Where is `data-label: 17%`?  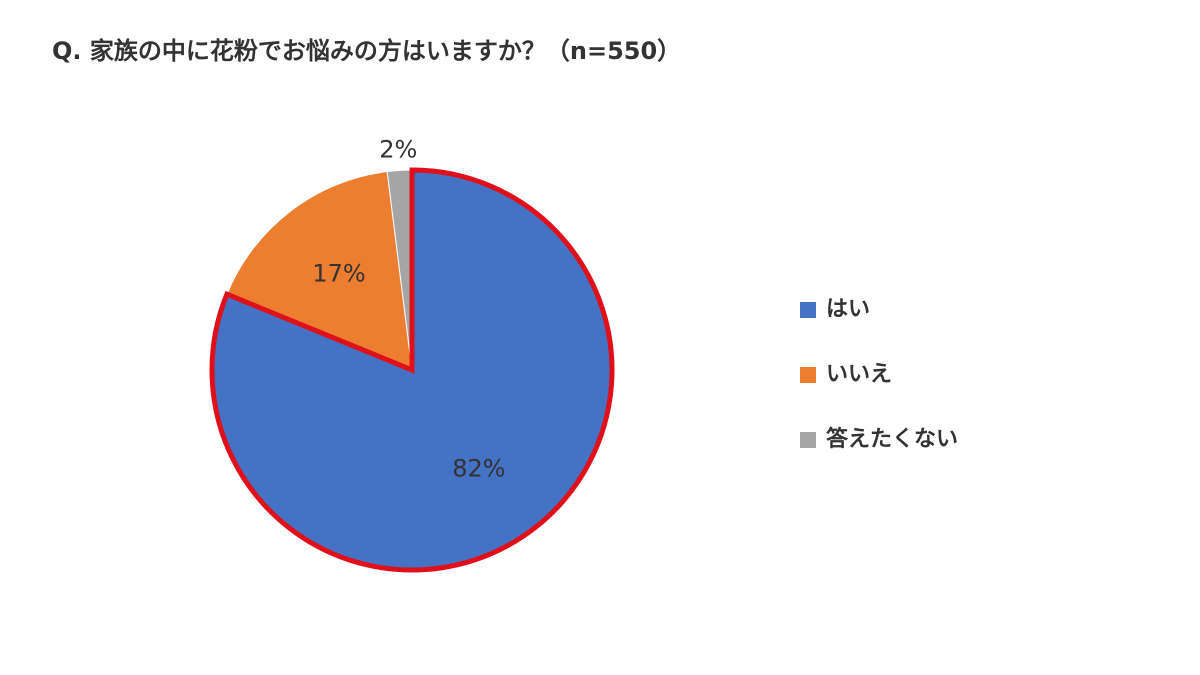
data-label: 17% is located at coordinates (338, 274).